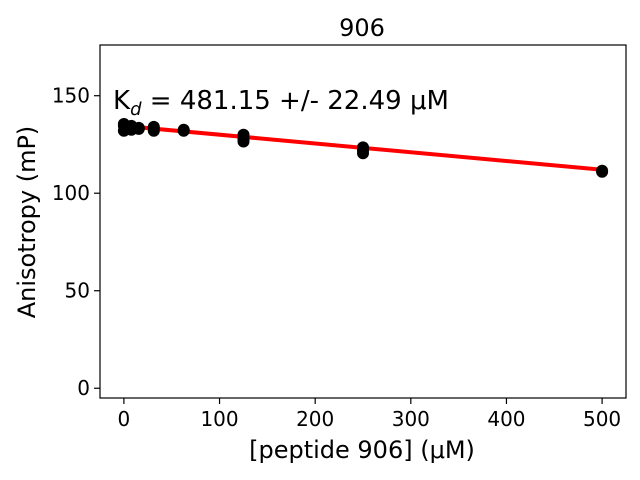 The width and height of the screenshot is (640, 480). Describe the element at coordinates (362, 450) in the screenshot. I see `x-axis-label: [peptide 906] (μM)` at that location.